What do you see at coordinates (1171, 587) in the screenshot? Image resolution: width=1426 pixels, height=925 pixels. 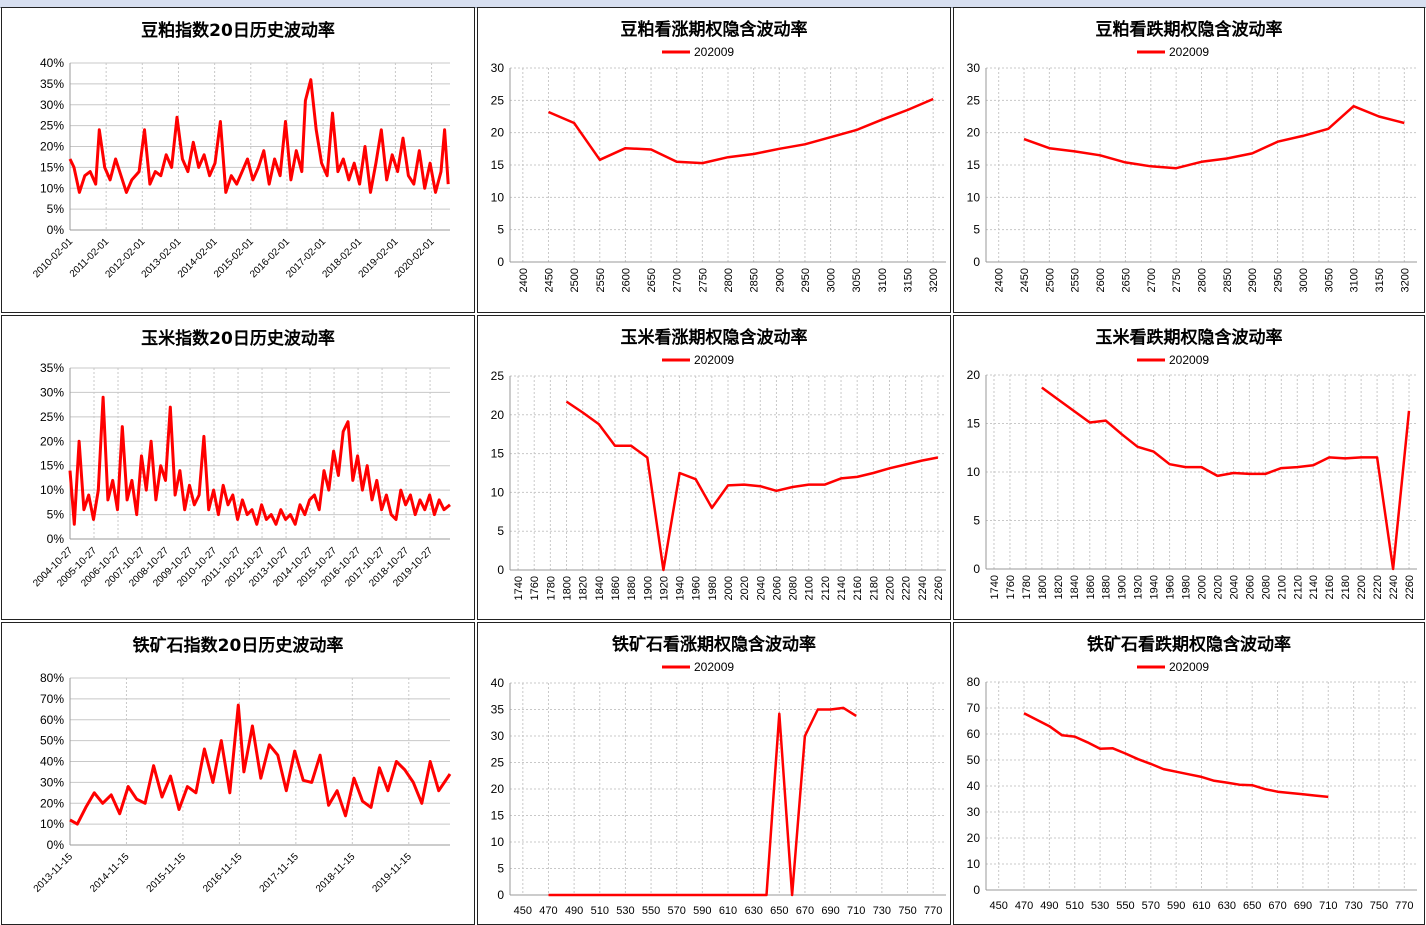 I see `x-tick-label: 1960` at bounding box center [1171, 587].